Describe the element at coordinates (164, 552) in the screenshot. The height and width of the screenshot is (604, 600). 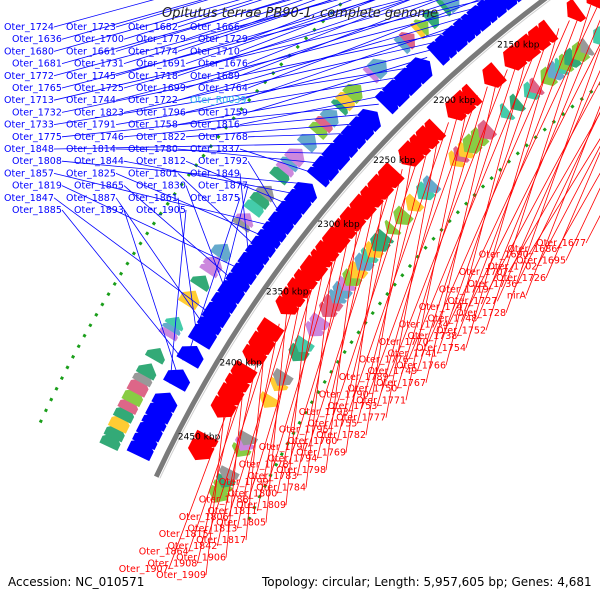
I see `reverse-gene-label: Oter_1864` at that location.